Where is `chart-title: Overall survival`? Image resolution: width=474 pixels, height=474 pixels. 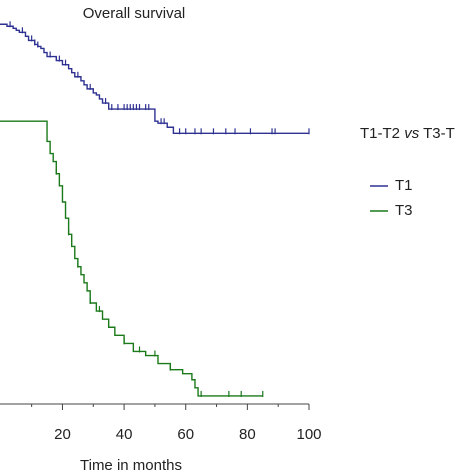 chart-title: Overall survival is located at coordinates (134, 13).